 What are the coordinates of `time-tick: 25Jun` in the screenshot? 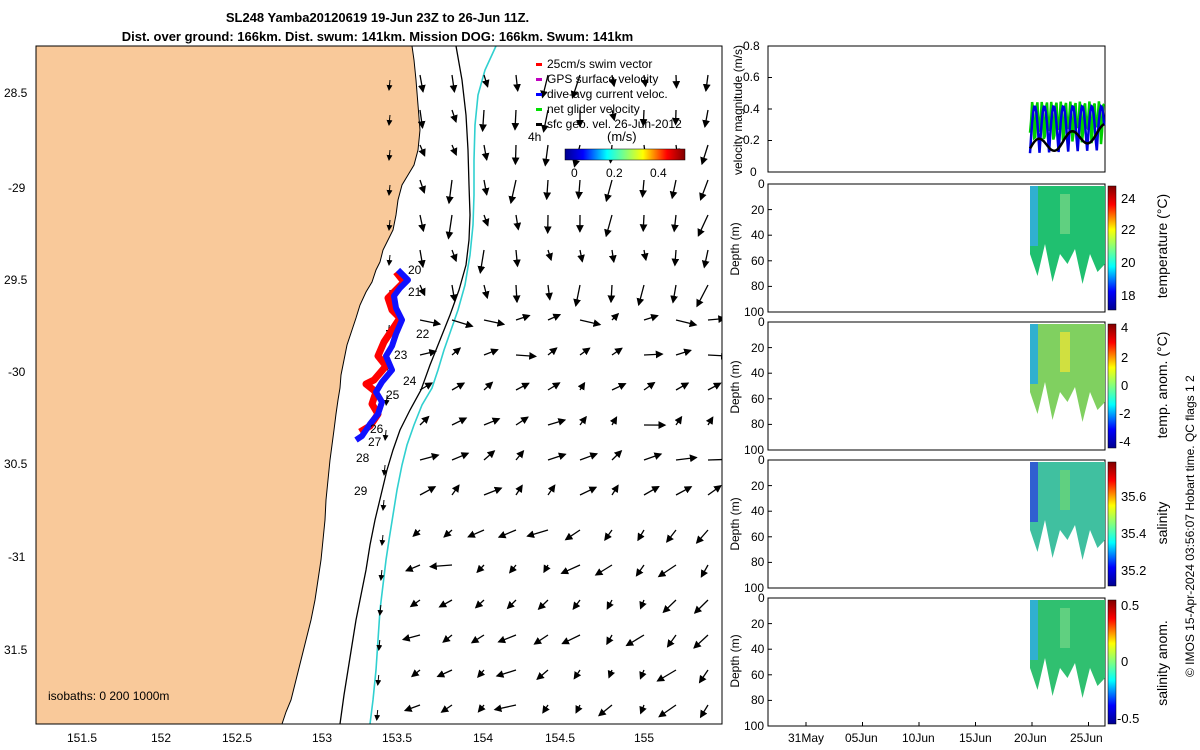 It's located at (1086, 738).